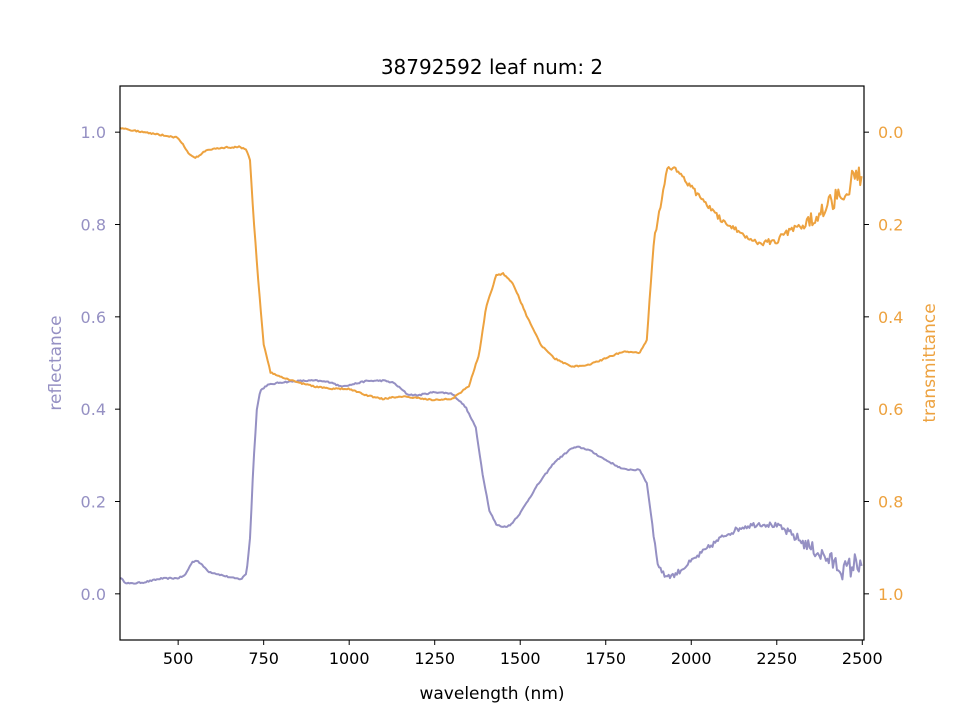 The width and height of the screenshot is (960, 720). I want to click on y-left-tick-label: 0.0, so click(93, 594).